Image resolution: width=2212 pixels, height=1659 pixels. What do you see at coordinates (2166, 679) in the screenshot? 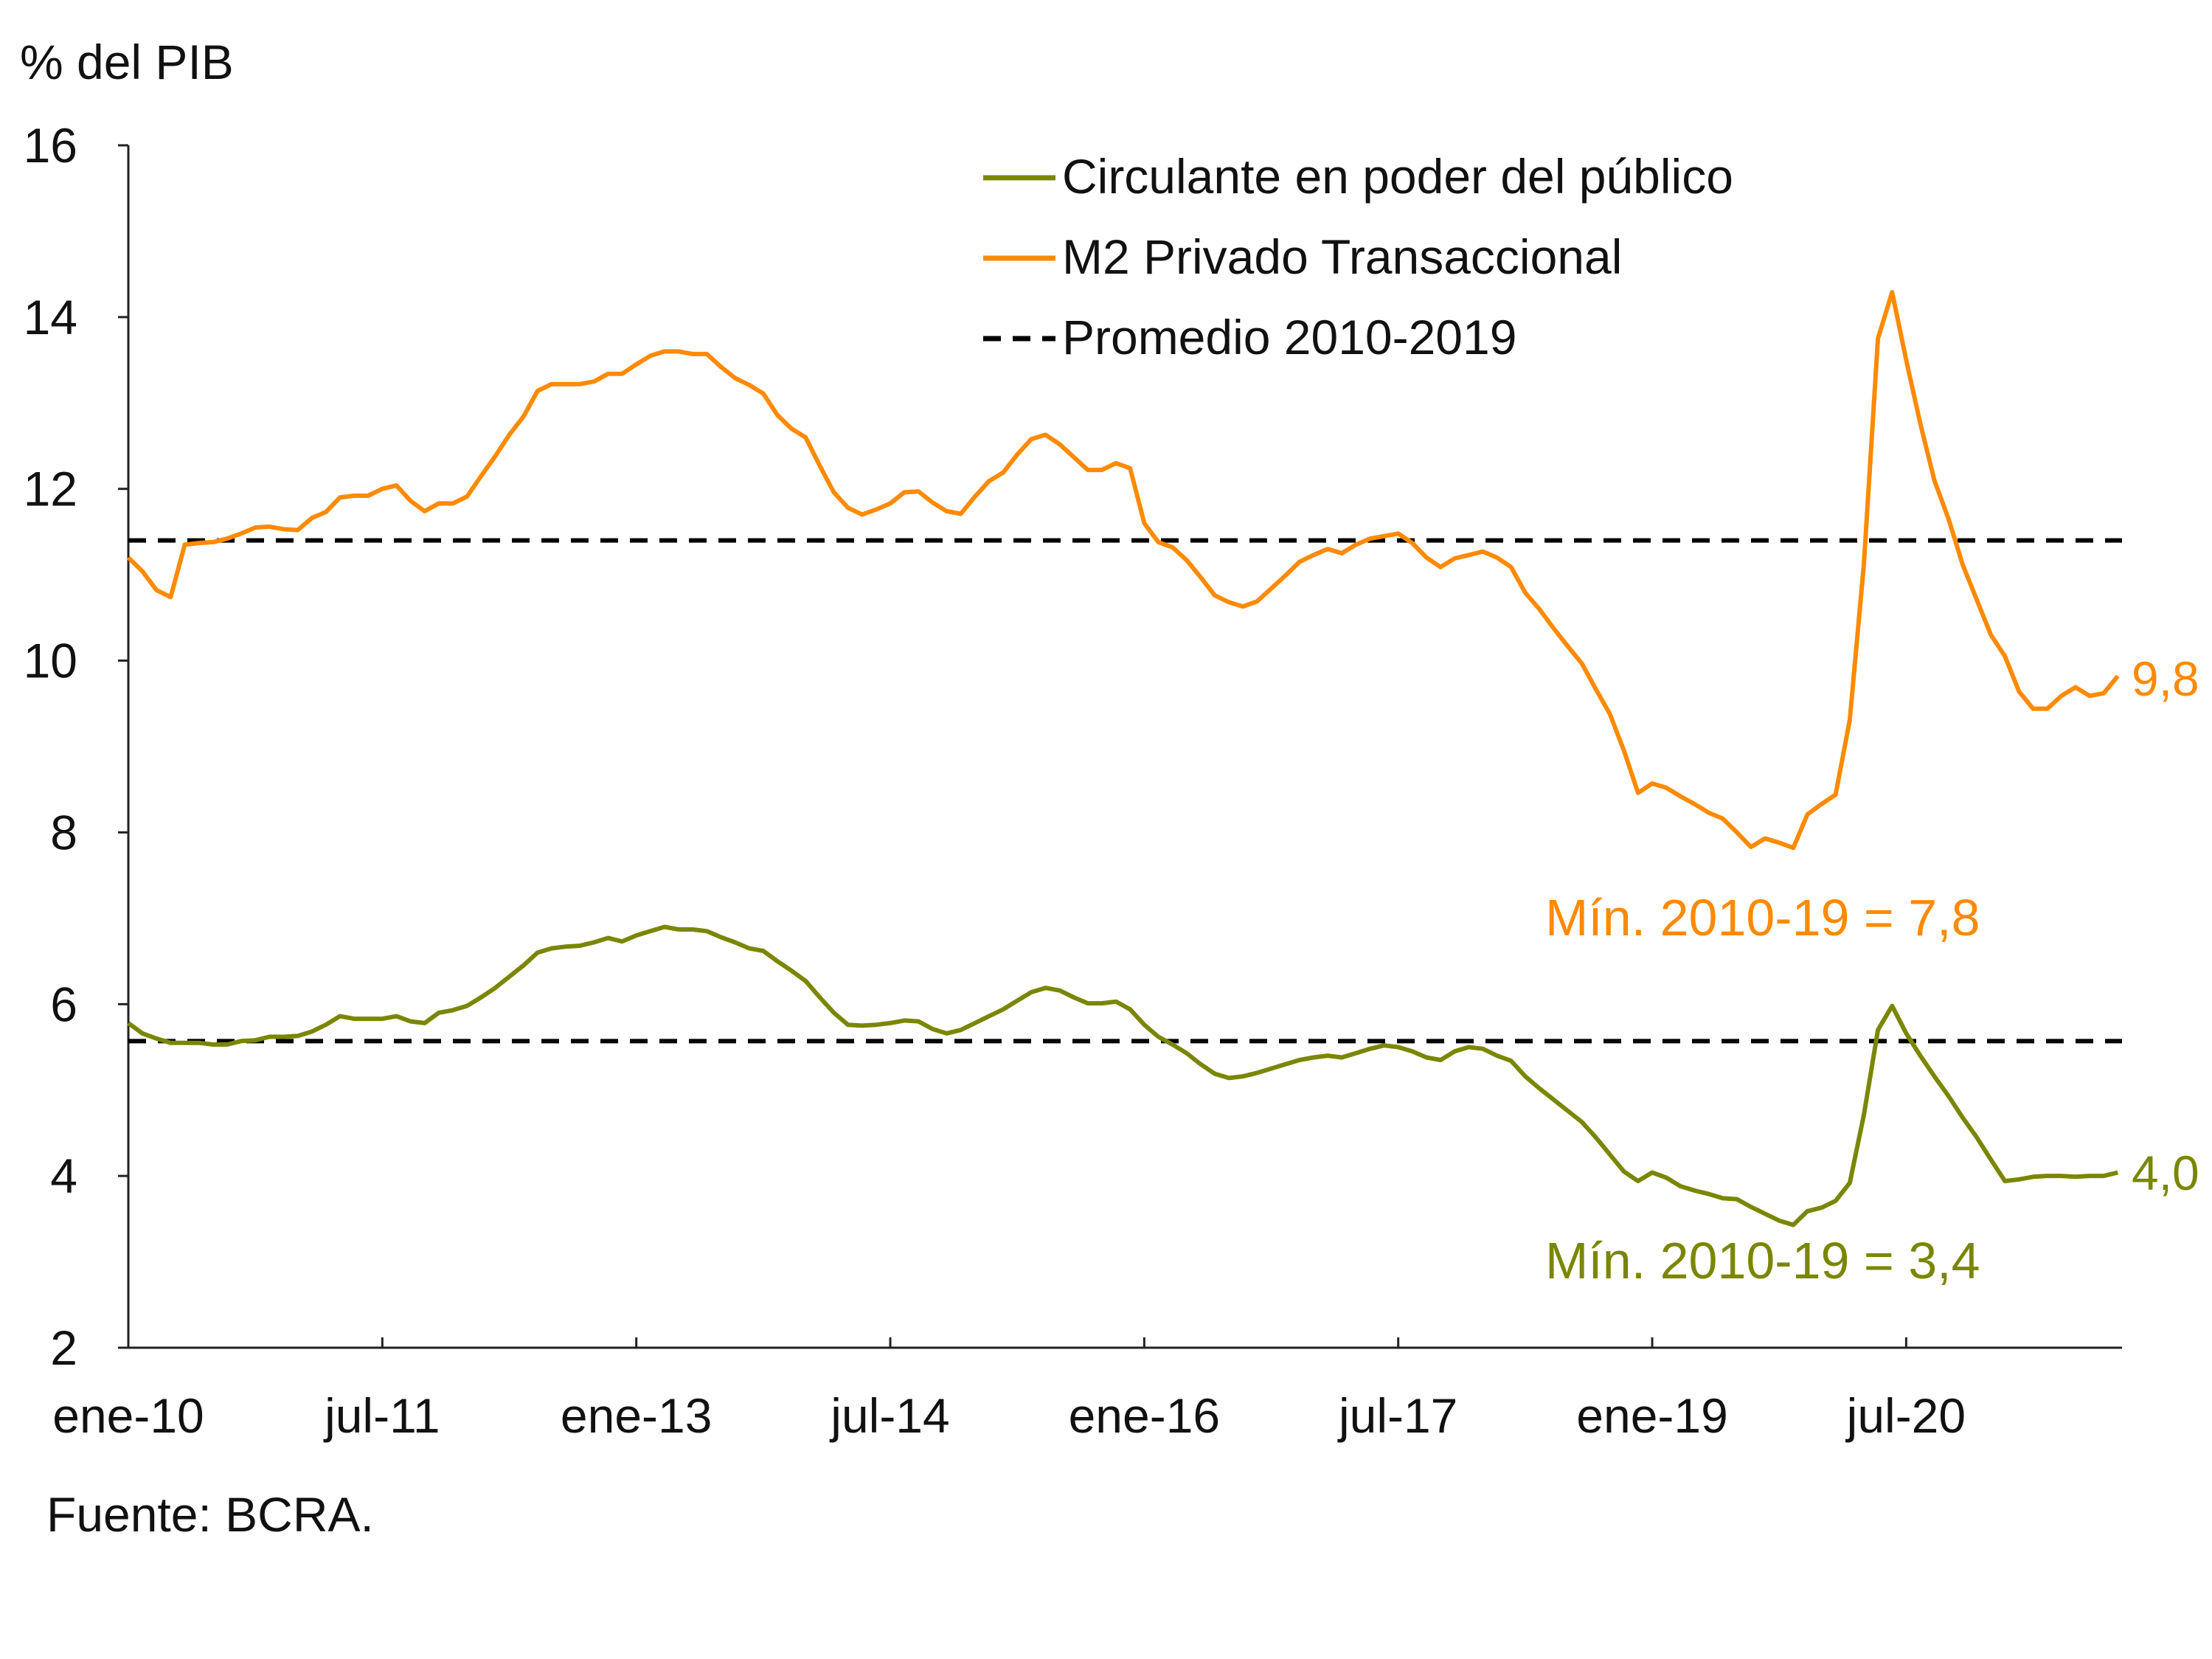
I see `annotation-m2-last: 9,8` at bounding box center [2166, 679].